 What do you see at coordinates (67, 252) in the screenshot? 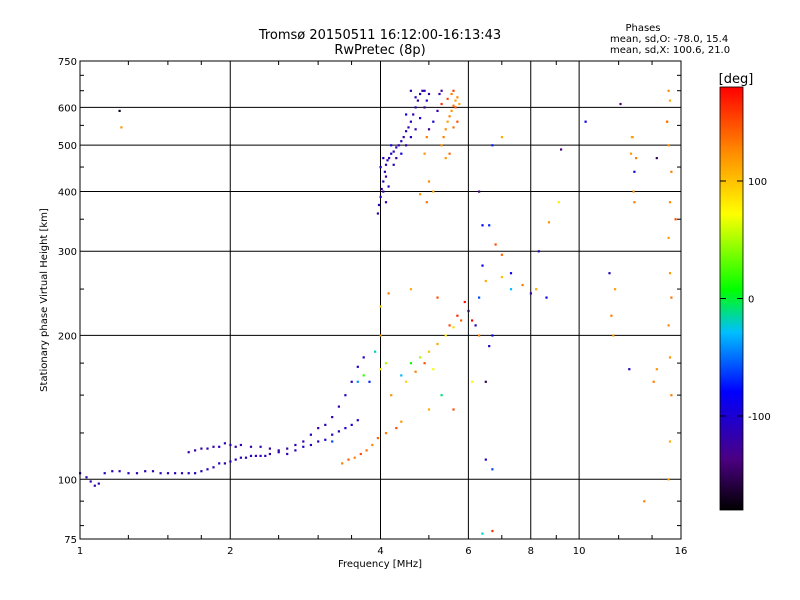
I see `y-tick-label: 300` at bounding box center [67, 252].